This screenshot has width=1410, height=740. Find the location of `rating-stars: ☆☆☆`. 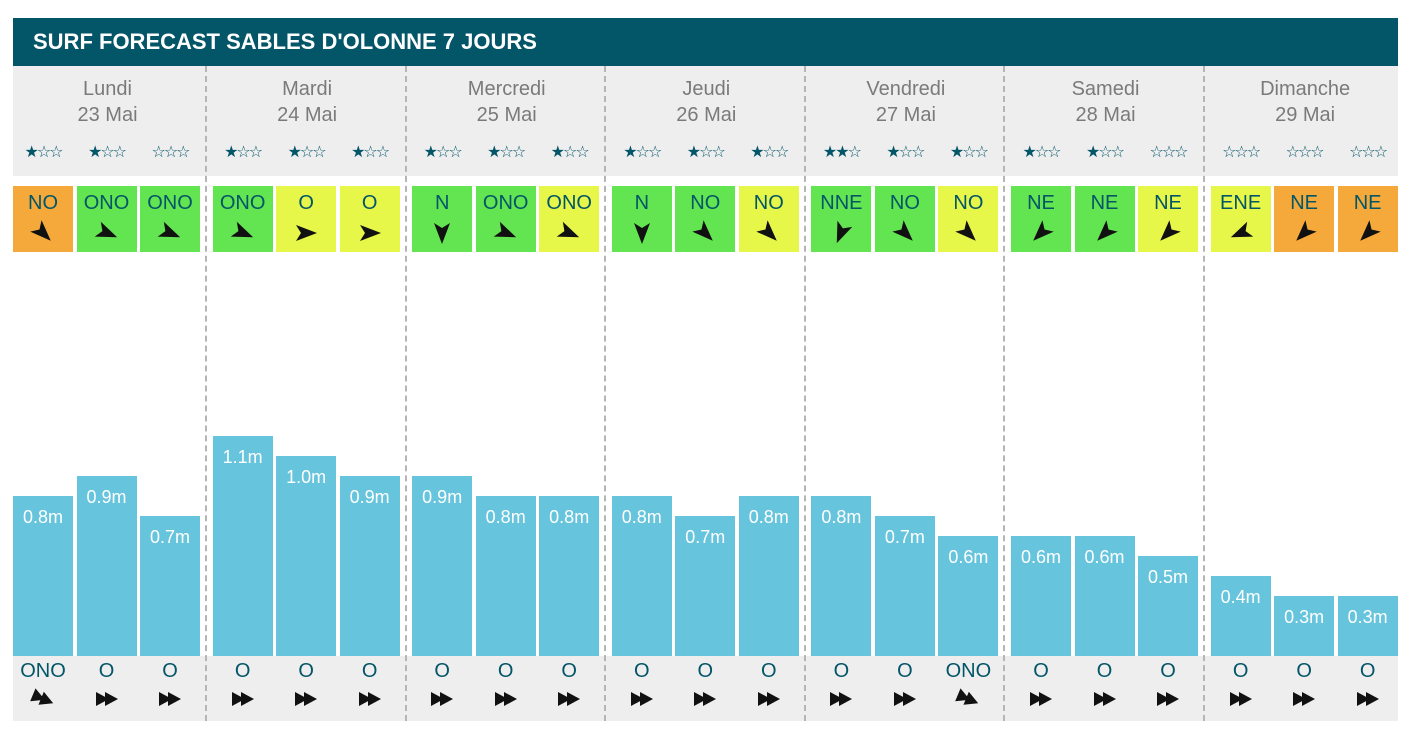

rating-stars: ☆☆☆ is located at coordinates (1241, 151).